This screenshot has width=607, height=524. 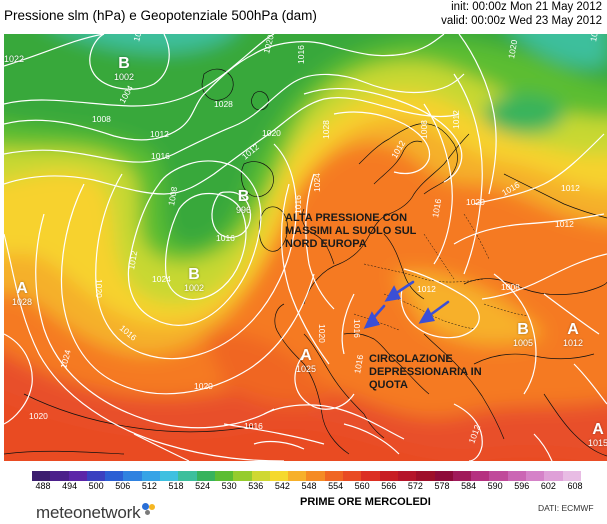 I want to click on logo-dots-icon, so click(x=150, y=511).